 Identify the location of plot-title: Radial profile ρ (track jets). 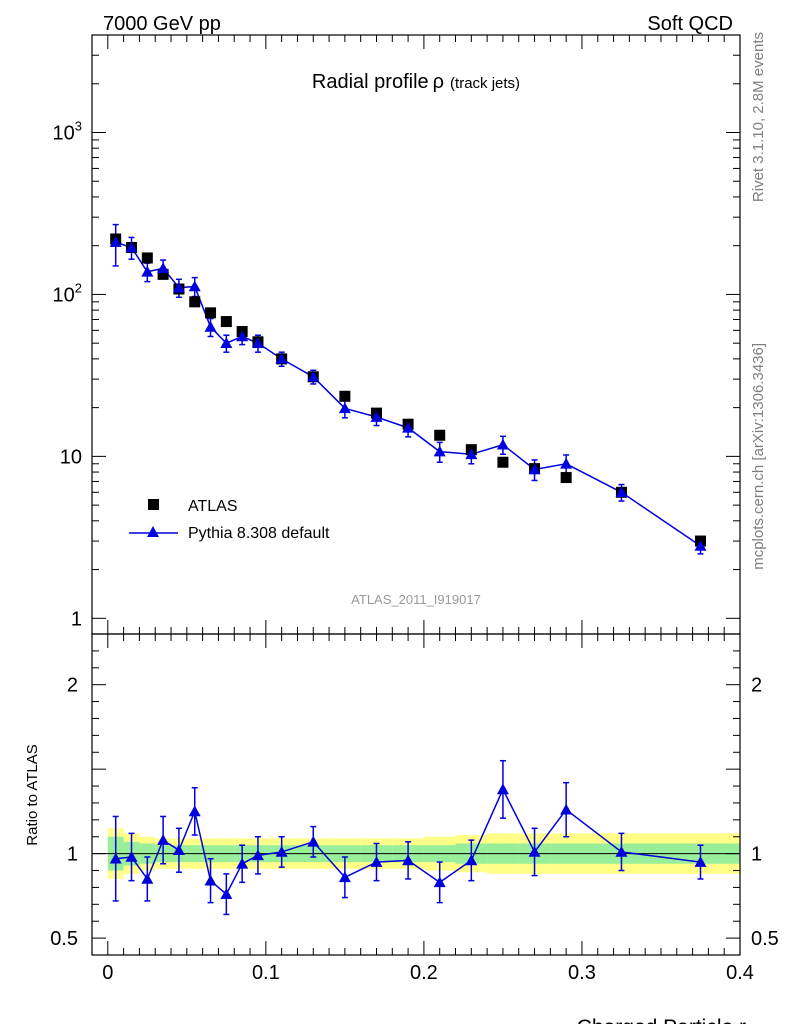
(416, 82).